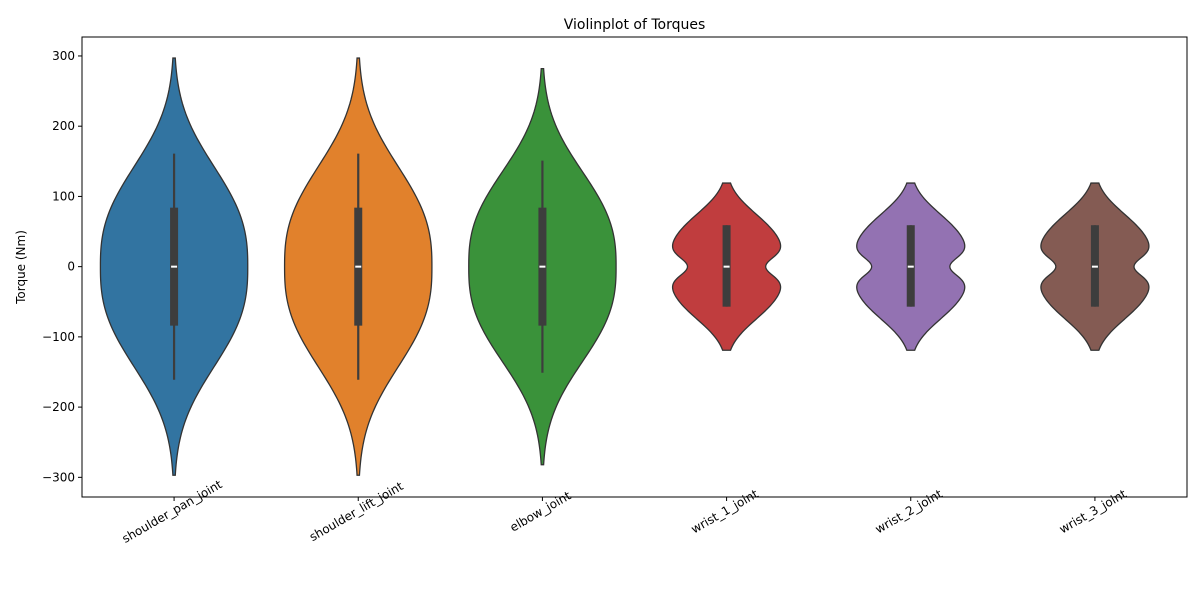 The width and height of the screenshot is (1200, 600). What do you see at coordinates (726, 266) in the screenshot?
I see `median-marker-wrist-1-joint` at bounding box center [726, 266].